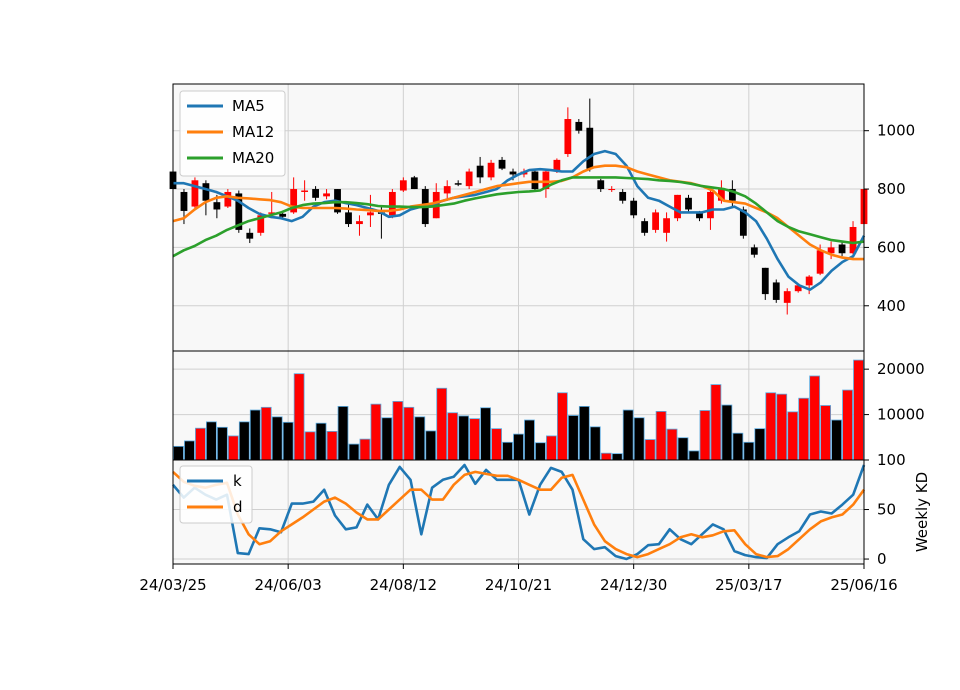 Image resolution: width=960 pixels, height=690 pixels. What do you see at coordinates (172, 585) in the screenshot?
I see `x-tick-label: 24/03/25` at bounding box center [172, 585].